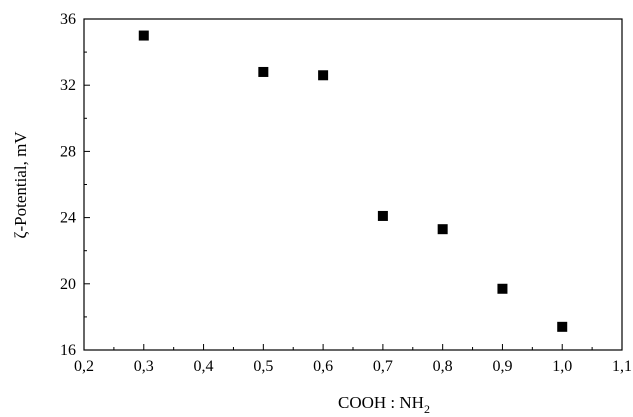 The width and height of the screenshot is (633, 417). What do you see at coordinates (68, 350) in the screenshot?
I see `y-tick-label: 16` at bounding box center [68, 350].